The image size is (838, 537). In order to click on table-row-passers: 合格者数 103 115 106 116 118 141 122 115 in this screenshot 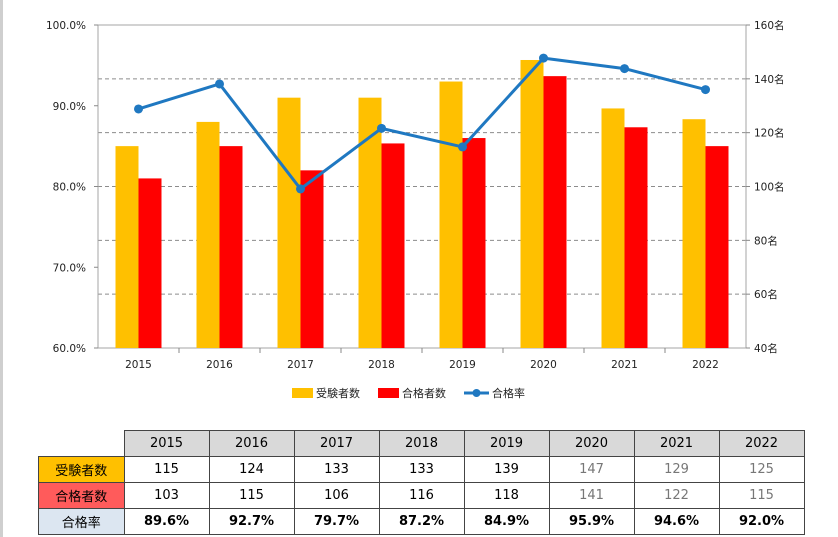, I will do `click(421, 495)`.